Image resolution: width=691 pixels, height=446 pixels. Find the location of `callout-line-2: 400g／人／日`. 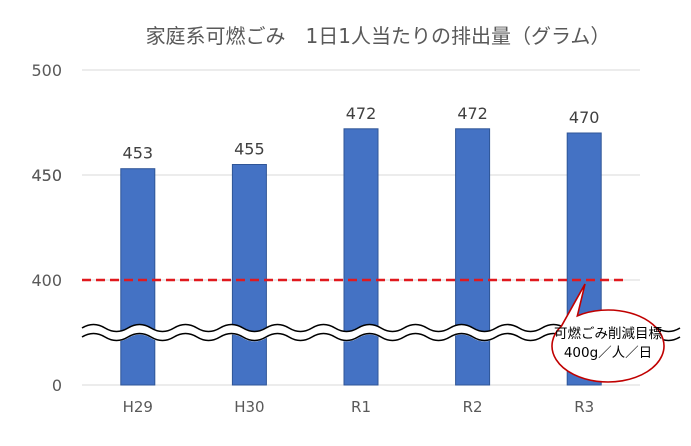

callout-line-2: 400g／人／日 is located at coordinates (608, 353).